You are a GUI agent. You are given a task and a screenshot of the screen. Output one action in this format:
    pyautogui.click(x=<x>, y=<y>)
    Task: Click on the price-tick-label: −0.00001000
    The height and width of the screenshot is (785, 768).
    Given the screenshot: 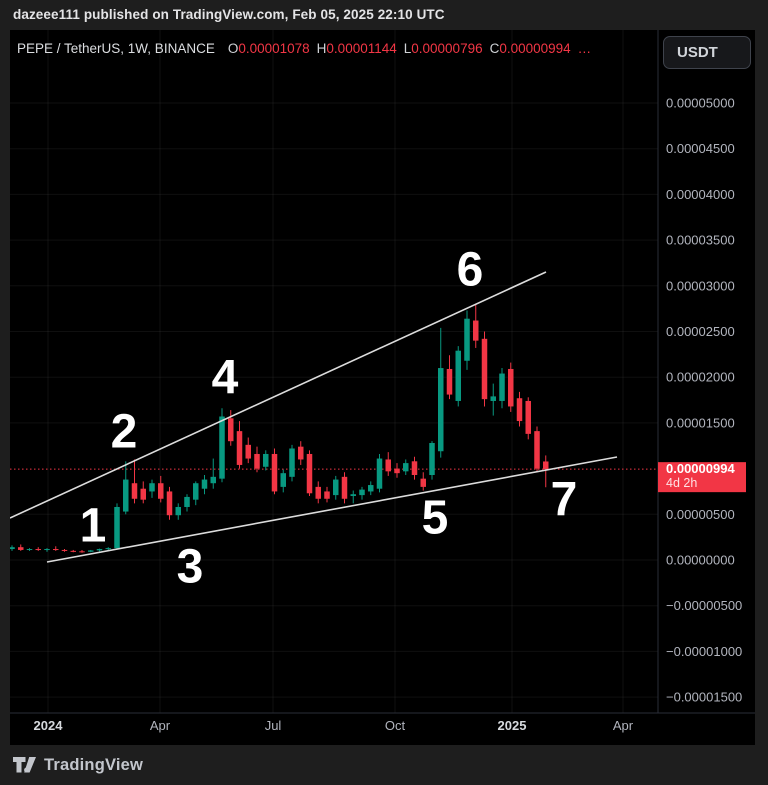 What is the action you would take?
    pyautogui.click(x=704, y=651)
    